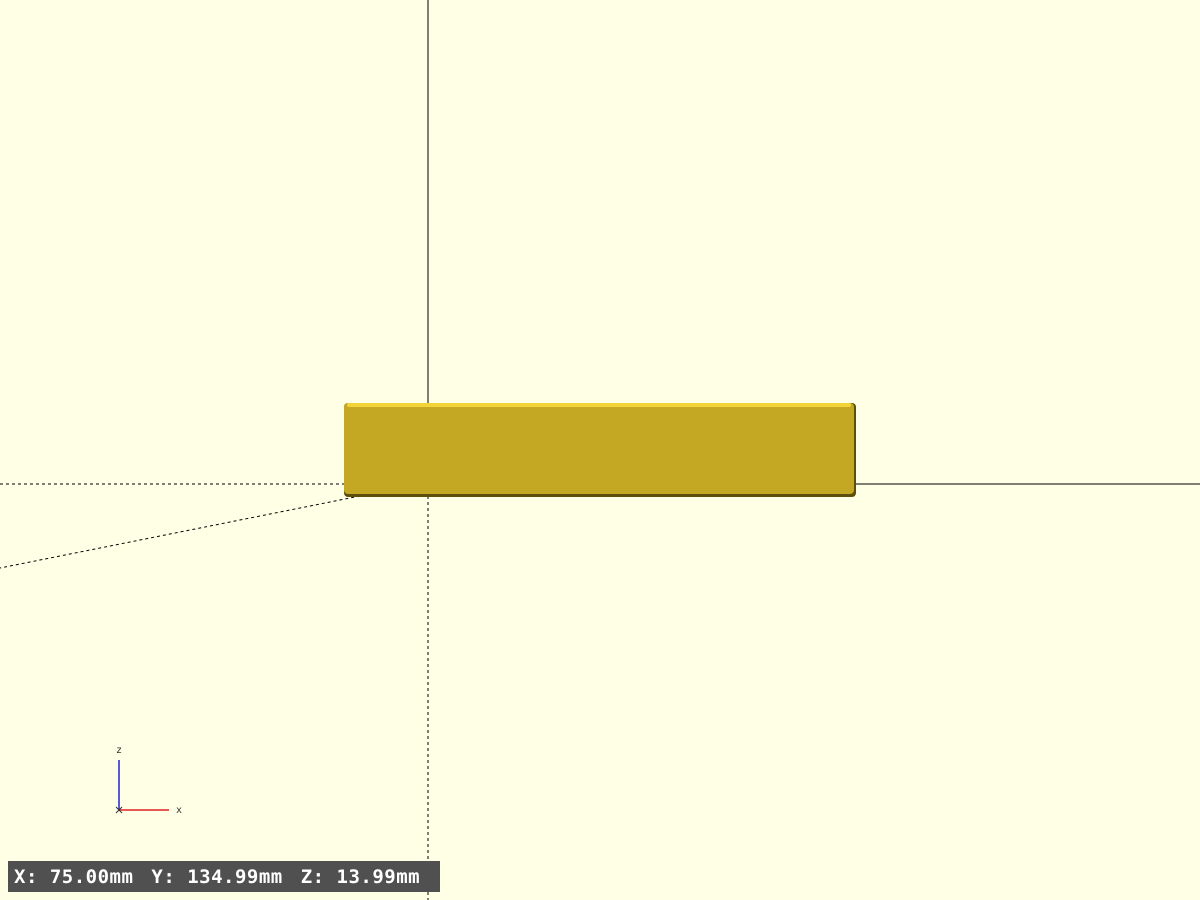 The width and height of the screenshot is (1200, 900). What do you see at coordinates (360, 876) in the screenshot?
I see `coord-z: Z: 13.99mm` at bounding box center [360, 876].